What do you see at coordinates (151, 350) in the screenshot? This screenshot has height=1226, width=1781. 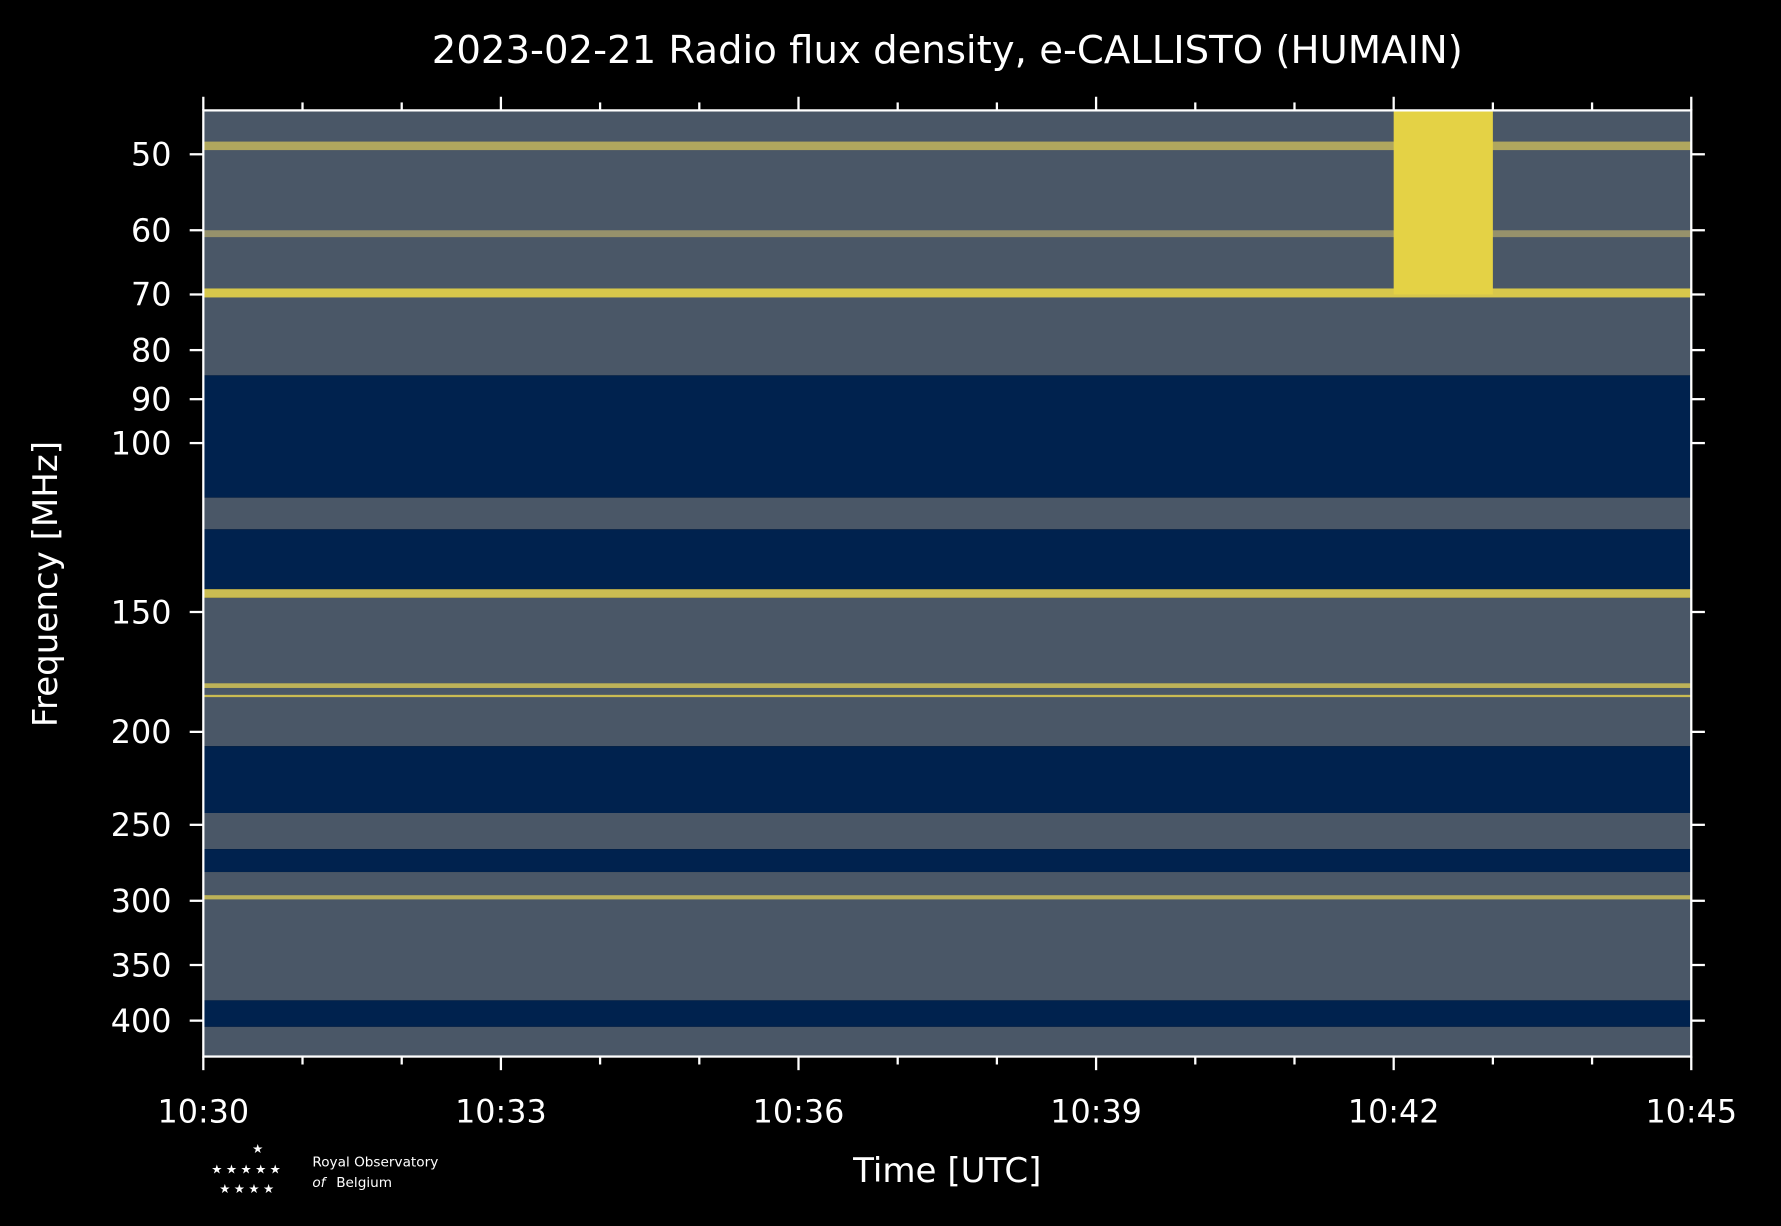 I see `y-tick-label: 80` at bounding box center [151, 350].